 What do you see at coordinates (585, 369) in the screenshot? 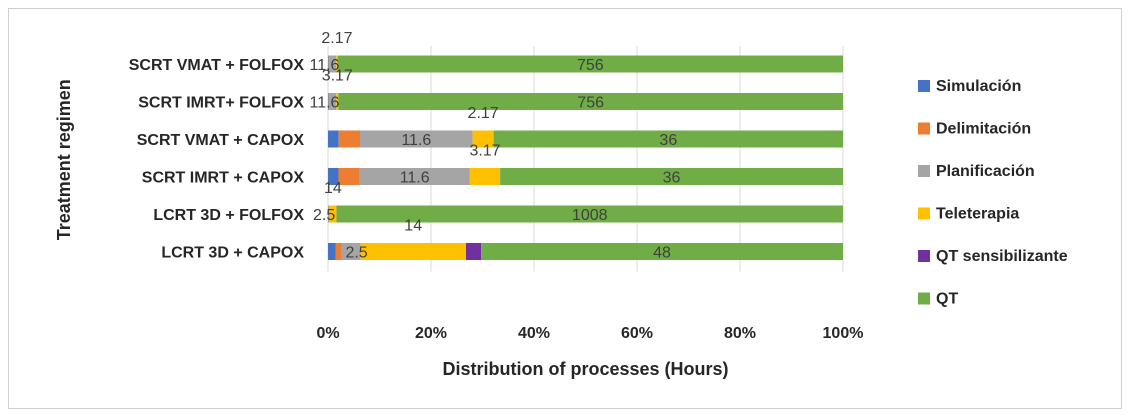
I see `x-axis-title: Distribution of processes (Hours)` at bounding box center [585, 369].